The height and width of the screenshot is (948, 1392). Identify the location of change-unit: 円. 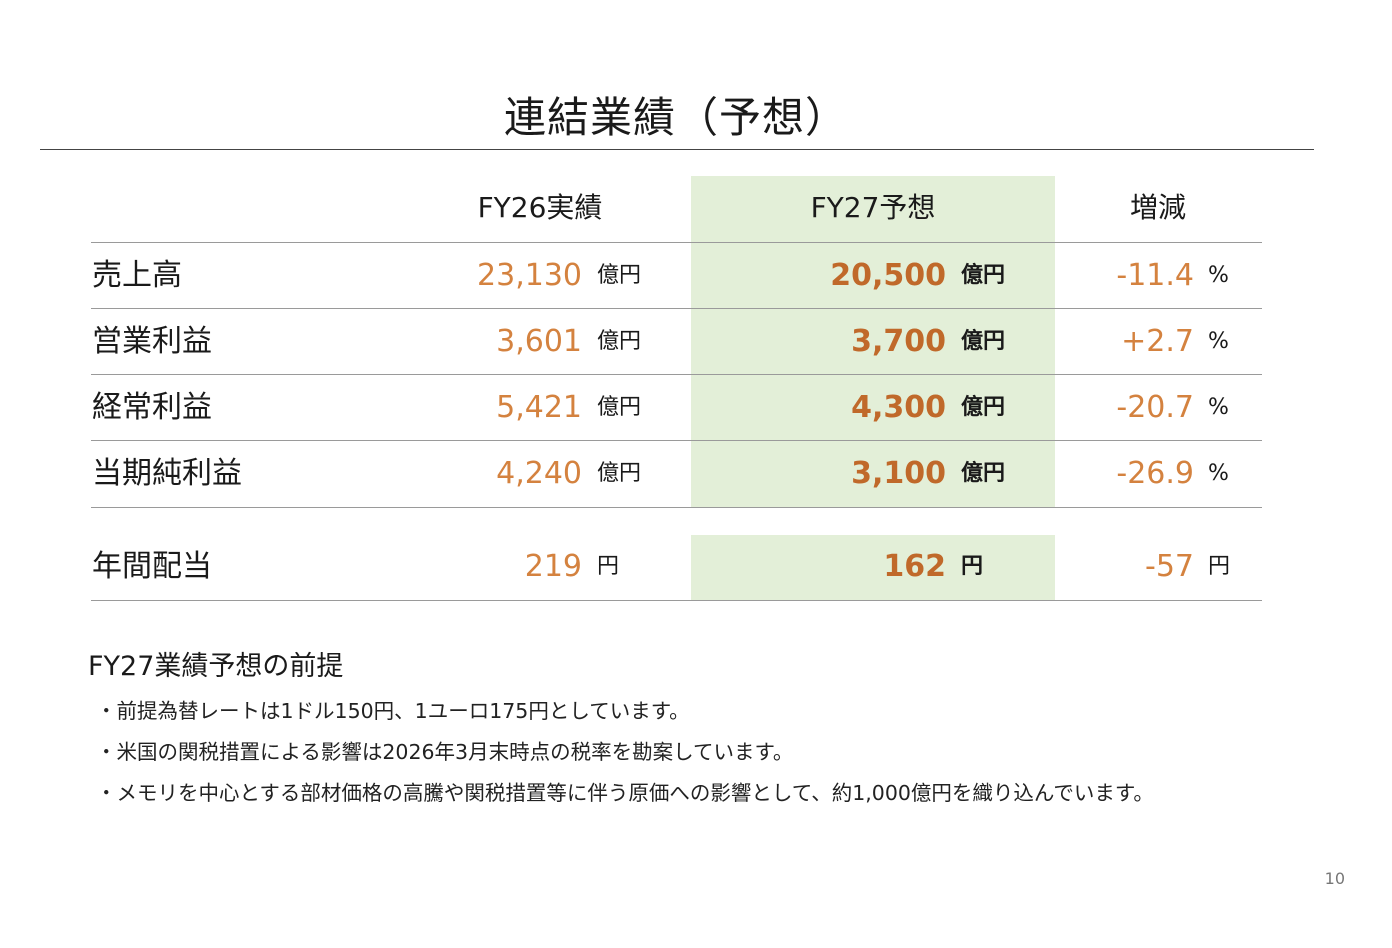
(1219, 566).